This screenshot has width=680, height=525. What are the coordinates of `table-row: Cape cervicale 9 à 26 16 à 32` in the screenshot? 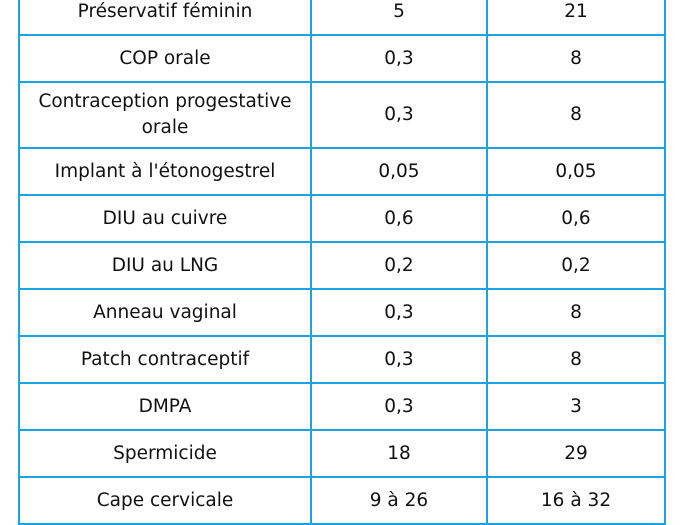 It's located at (342, 500).